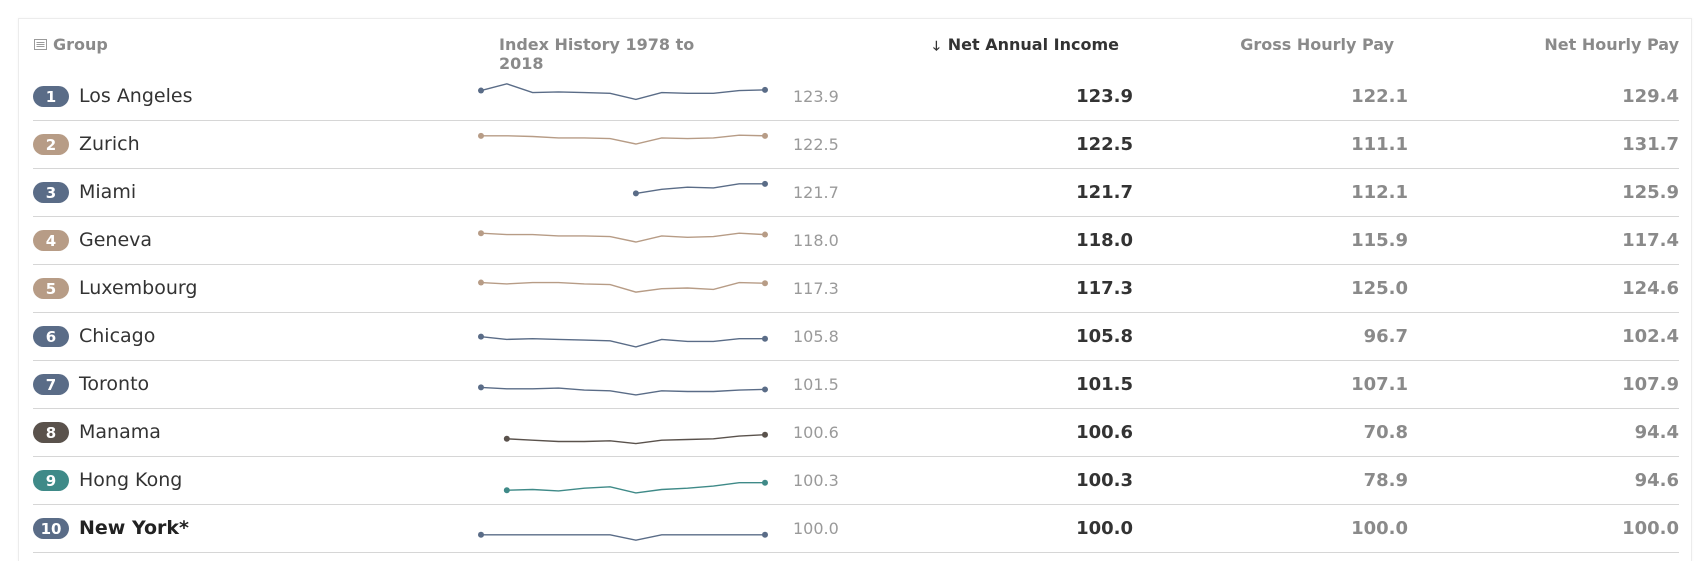  What do you see at coordinates (138, 288) in the screenshot?
I see `city-name: Luxembourg` at bounding box center [138, 288].